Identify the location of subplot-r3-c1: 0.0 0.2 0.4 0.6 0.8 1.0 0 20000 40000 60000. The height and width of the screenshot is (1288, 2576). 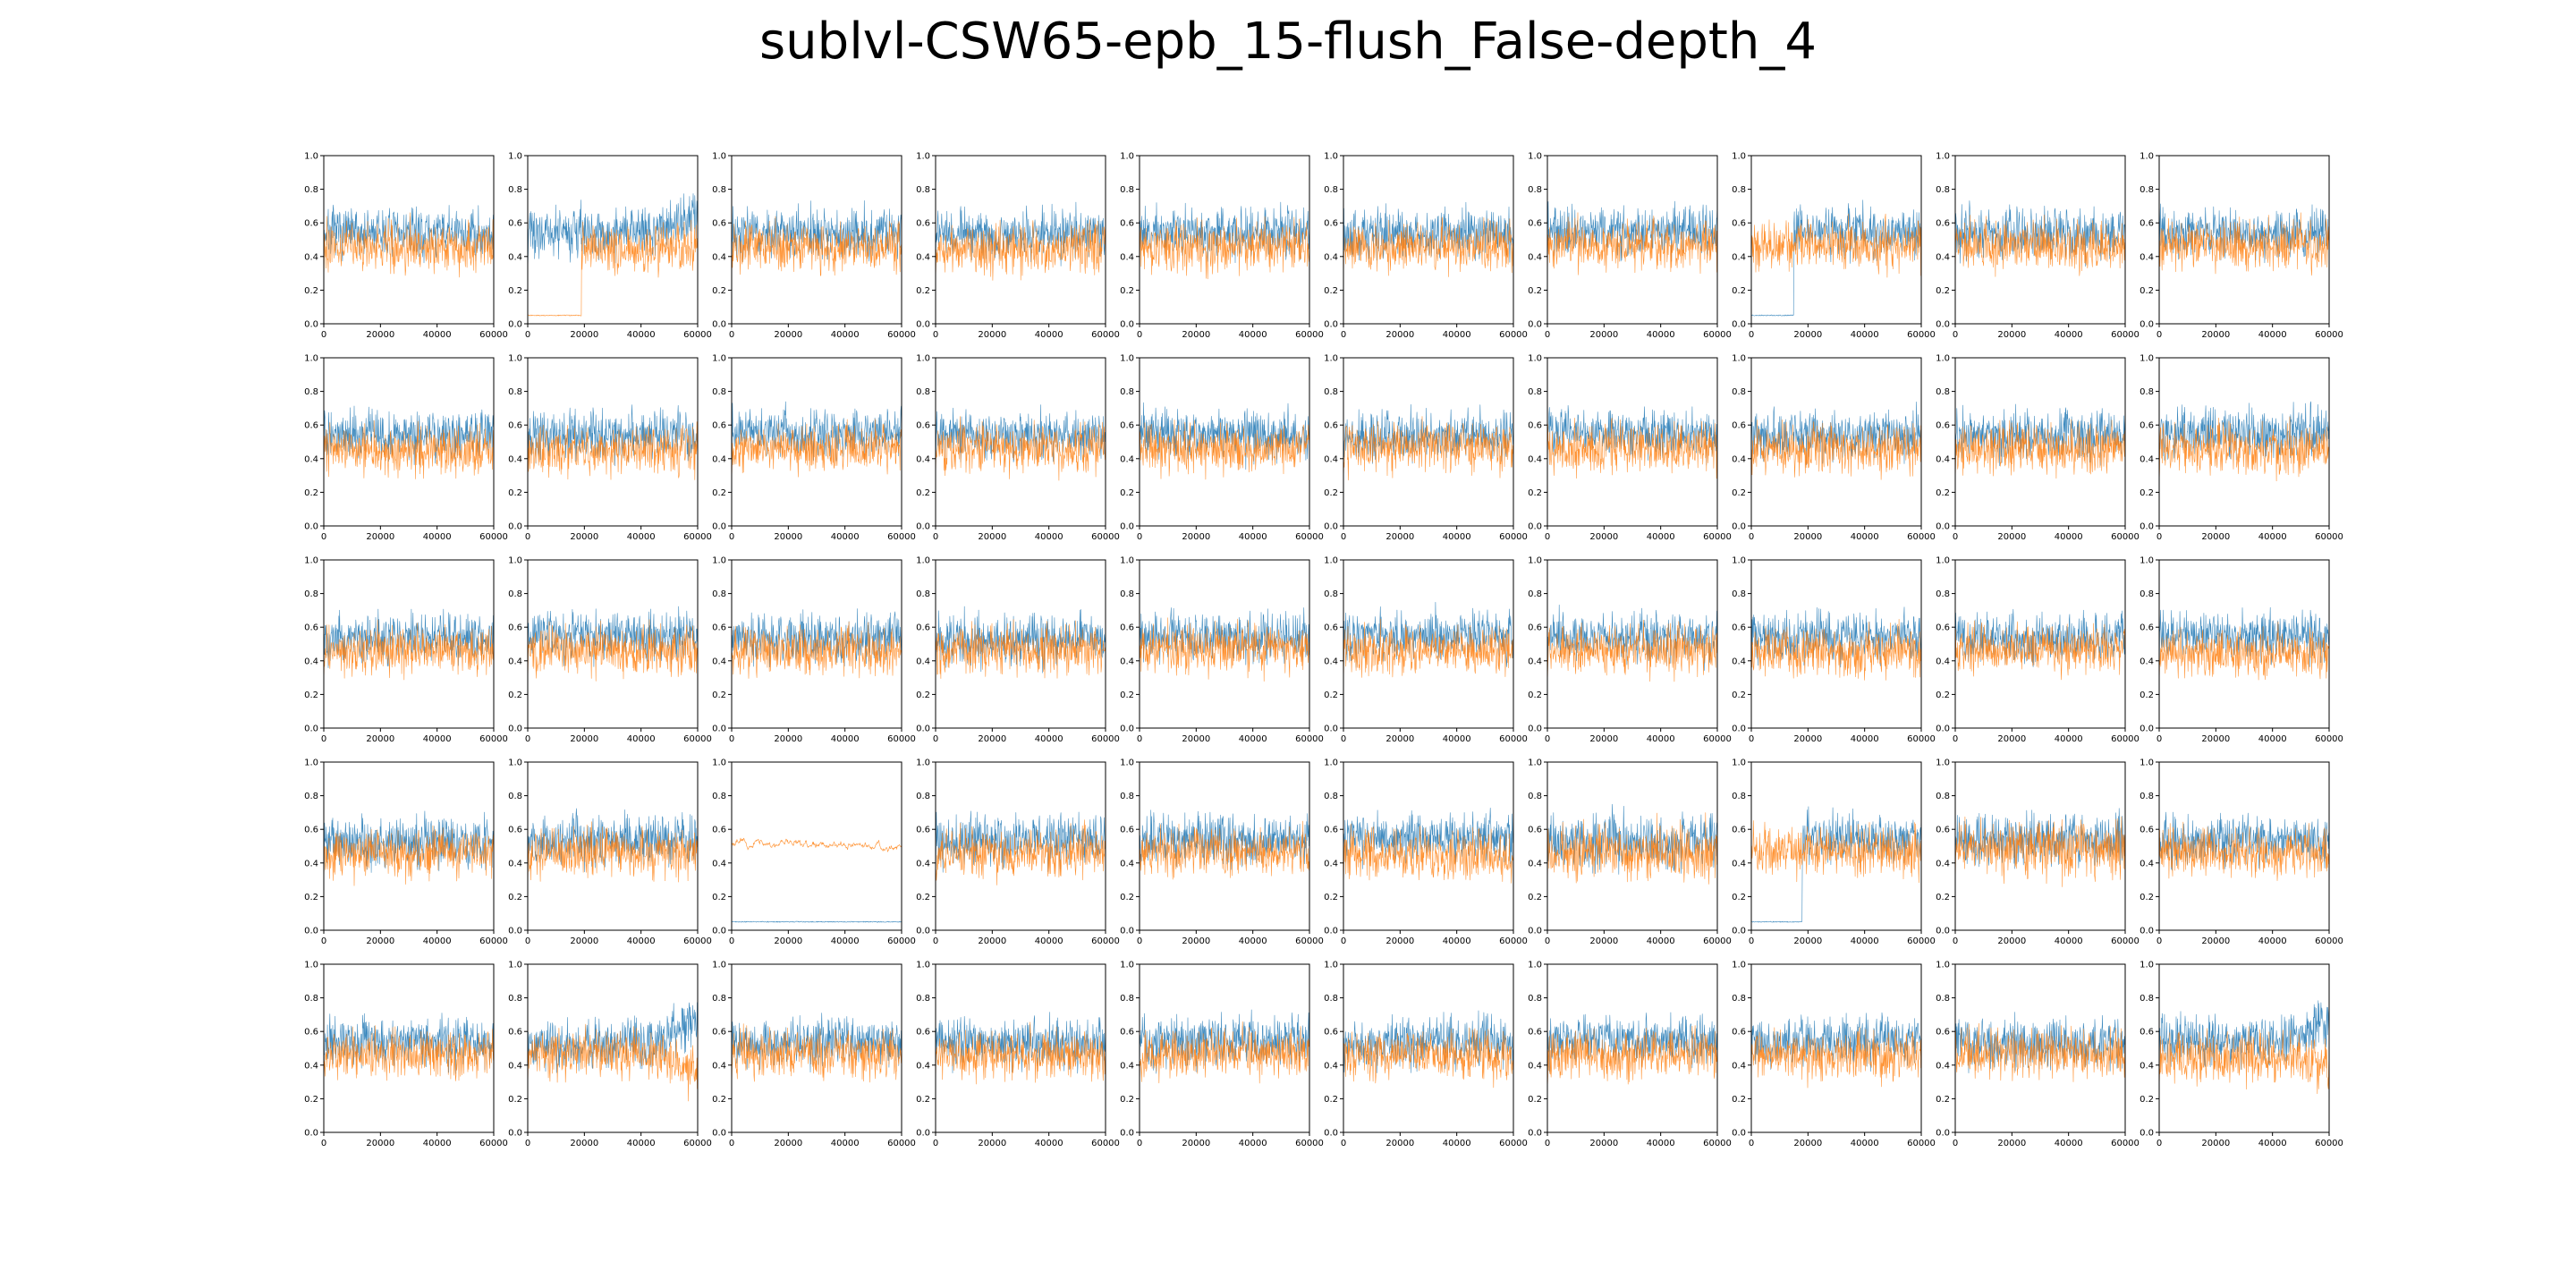
(400, 651).